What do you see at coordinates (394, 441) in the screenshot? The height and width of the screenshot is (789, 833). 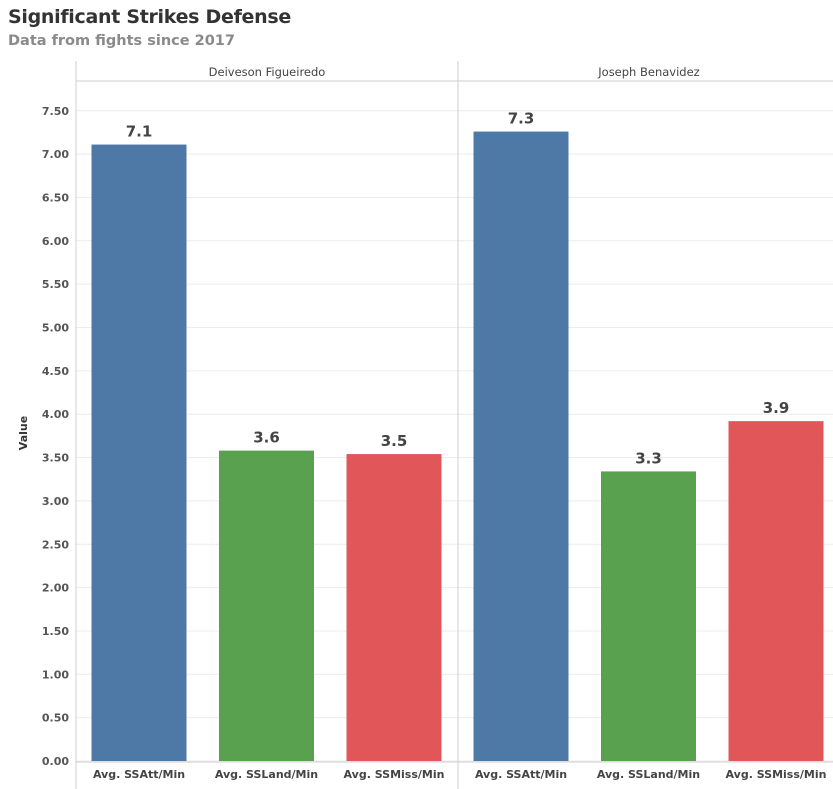 I see `data-label: 3.5` at bounding box center [394, 441].